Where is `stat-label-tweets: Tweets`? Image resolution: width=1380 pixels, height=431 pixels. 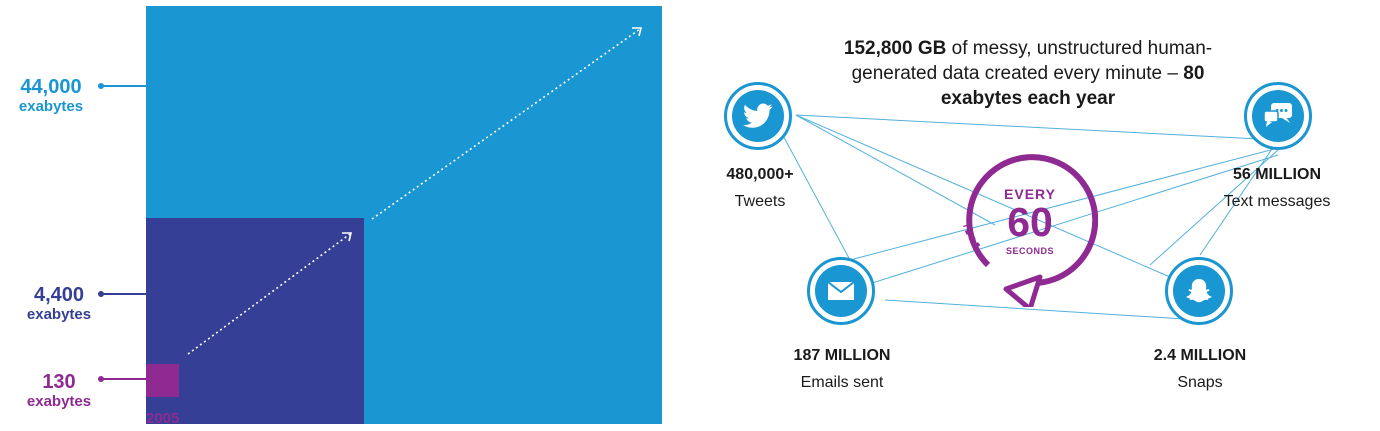 stat-label-tweets: Tweets is located at coordinates (760, 201).